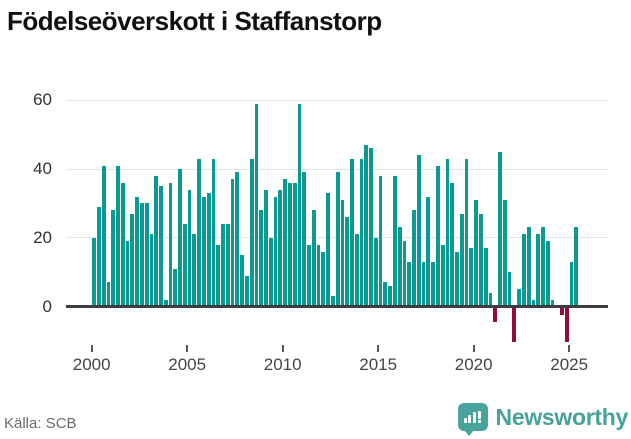 This screenshot has width=631, height=439. Describe the element at coordinates (47, 306) in the screenshot. I see `y-axis-label: 0` at that location.